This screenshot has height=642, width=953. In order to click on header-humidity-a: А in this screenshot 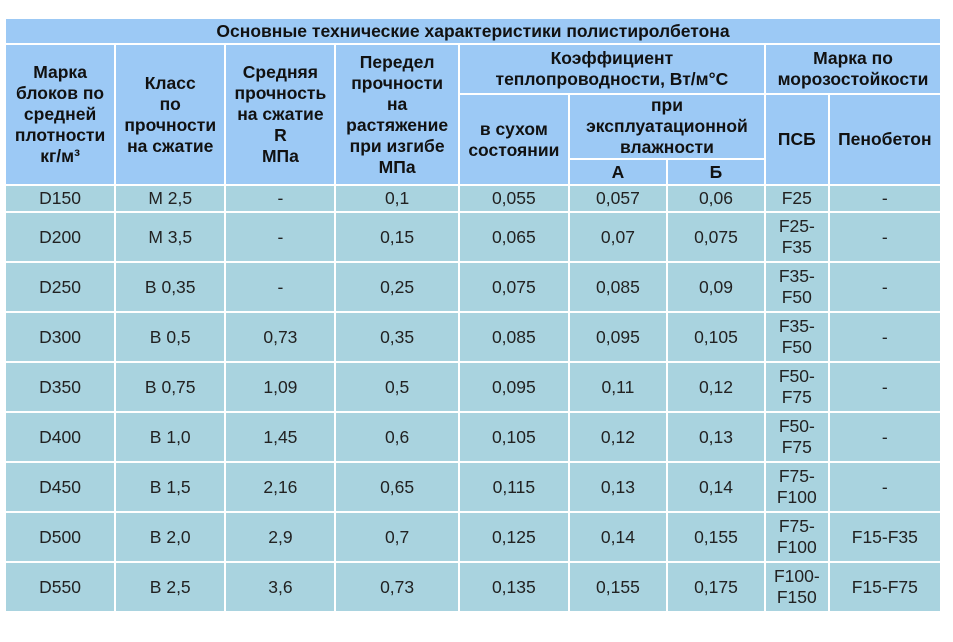, I will do `click(617, 172)`.